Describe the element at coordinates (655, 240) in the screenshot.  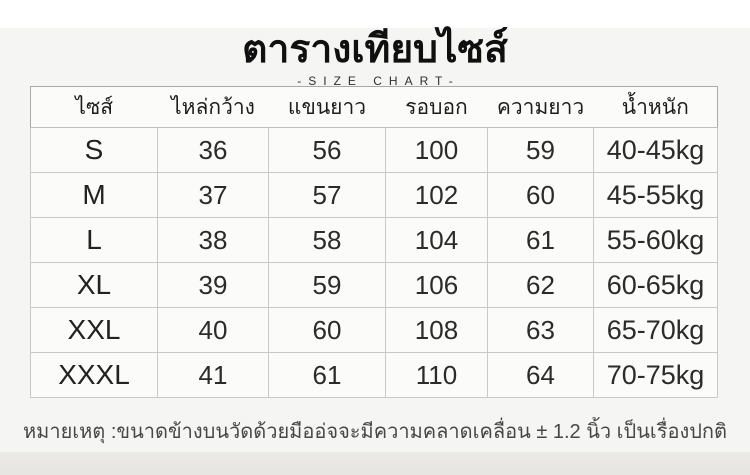
I see `cell-weight: 55-60kg` at that location.